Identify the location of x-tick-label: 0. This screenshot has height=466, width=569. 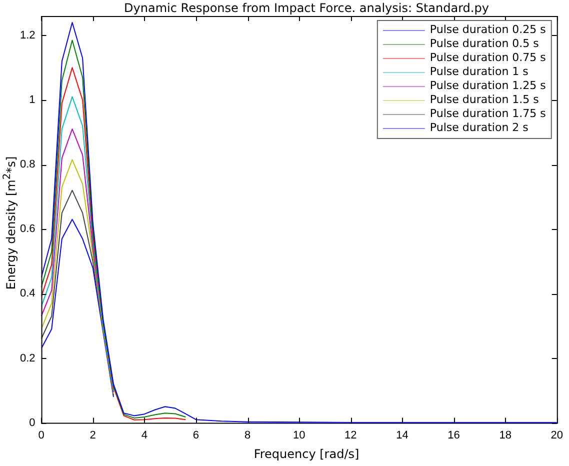
(41, 435).